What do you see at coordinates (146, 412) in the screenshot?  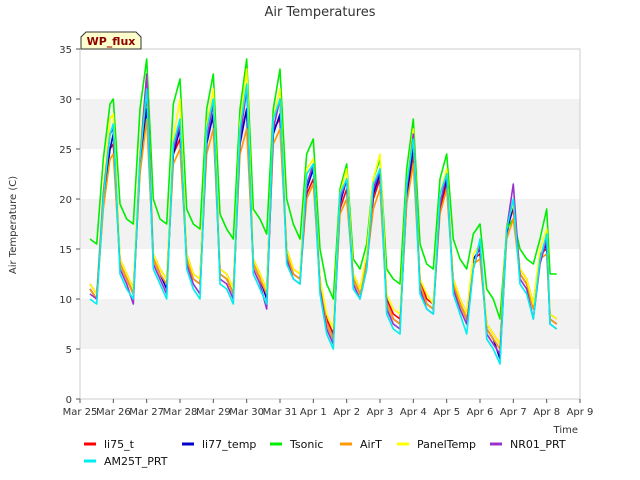 I see `x-tick-label: Mar 27` at bounding box center [146, 412].